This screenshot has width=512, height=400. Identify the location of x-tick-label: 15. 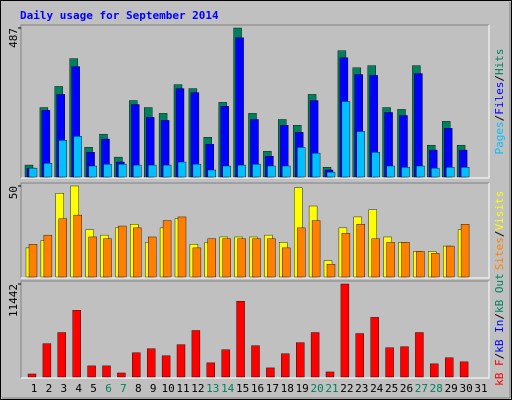
(242, 388).